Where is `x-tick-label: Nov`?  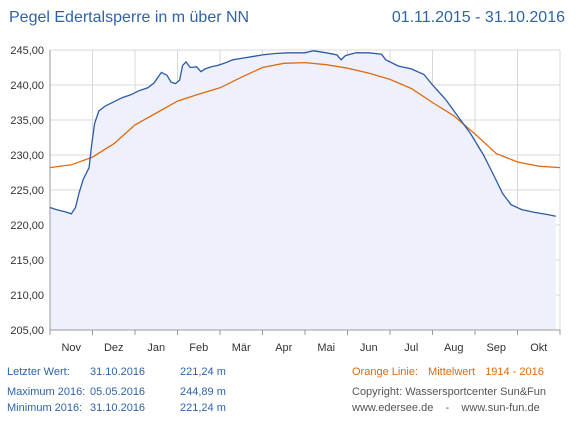
x-tick-label: Nov is located at coordinates (71, 348).